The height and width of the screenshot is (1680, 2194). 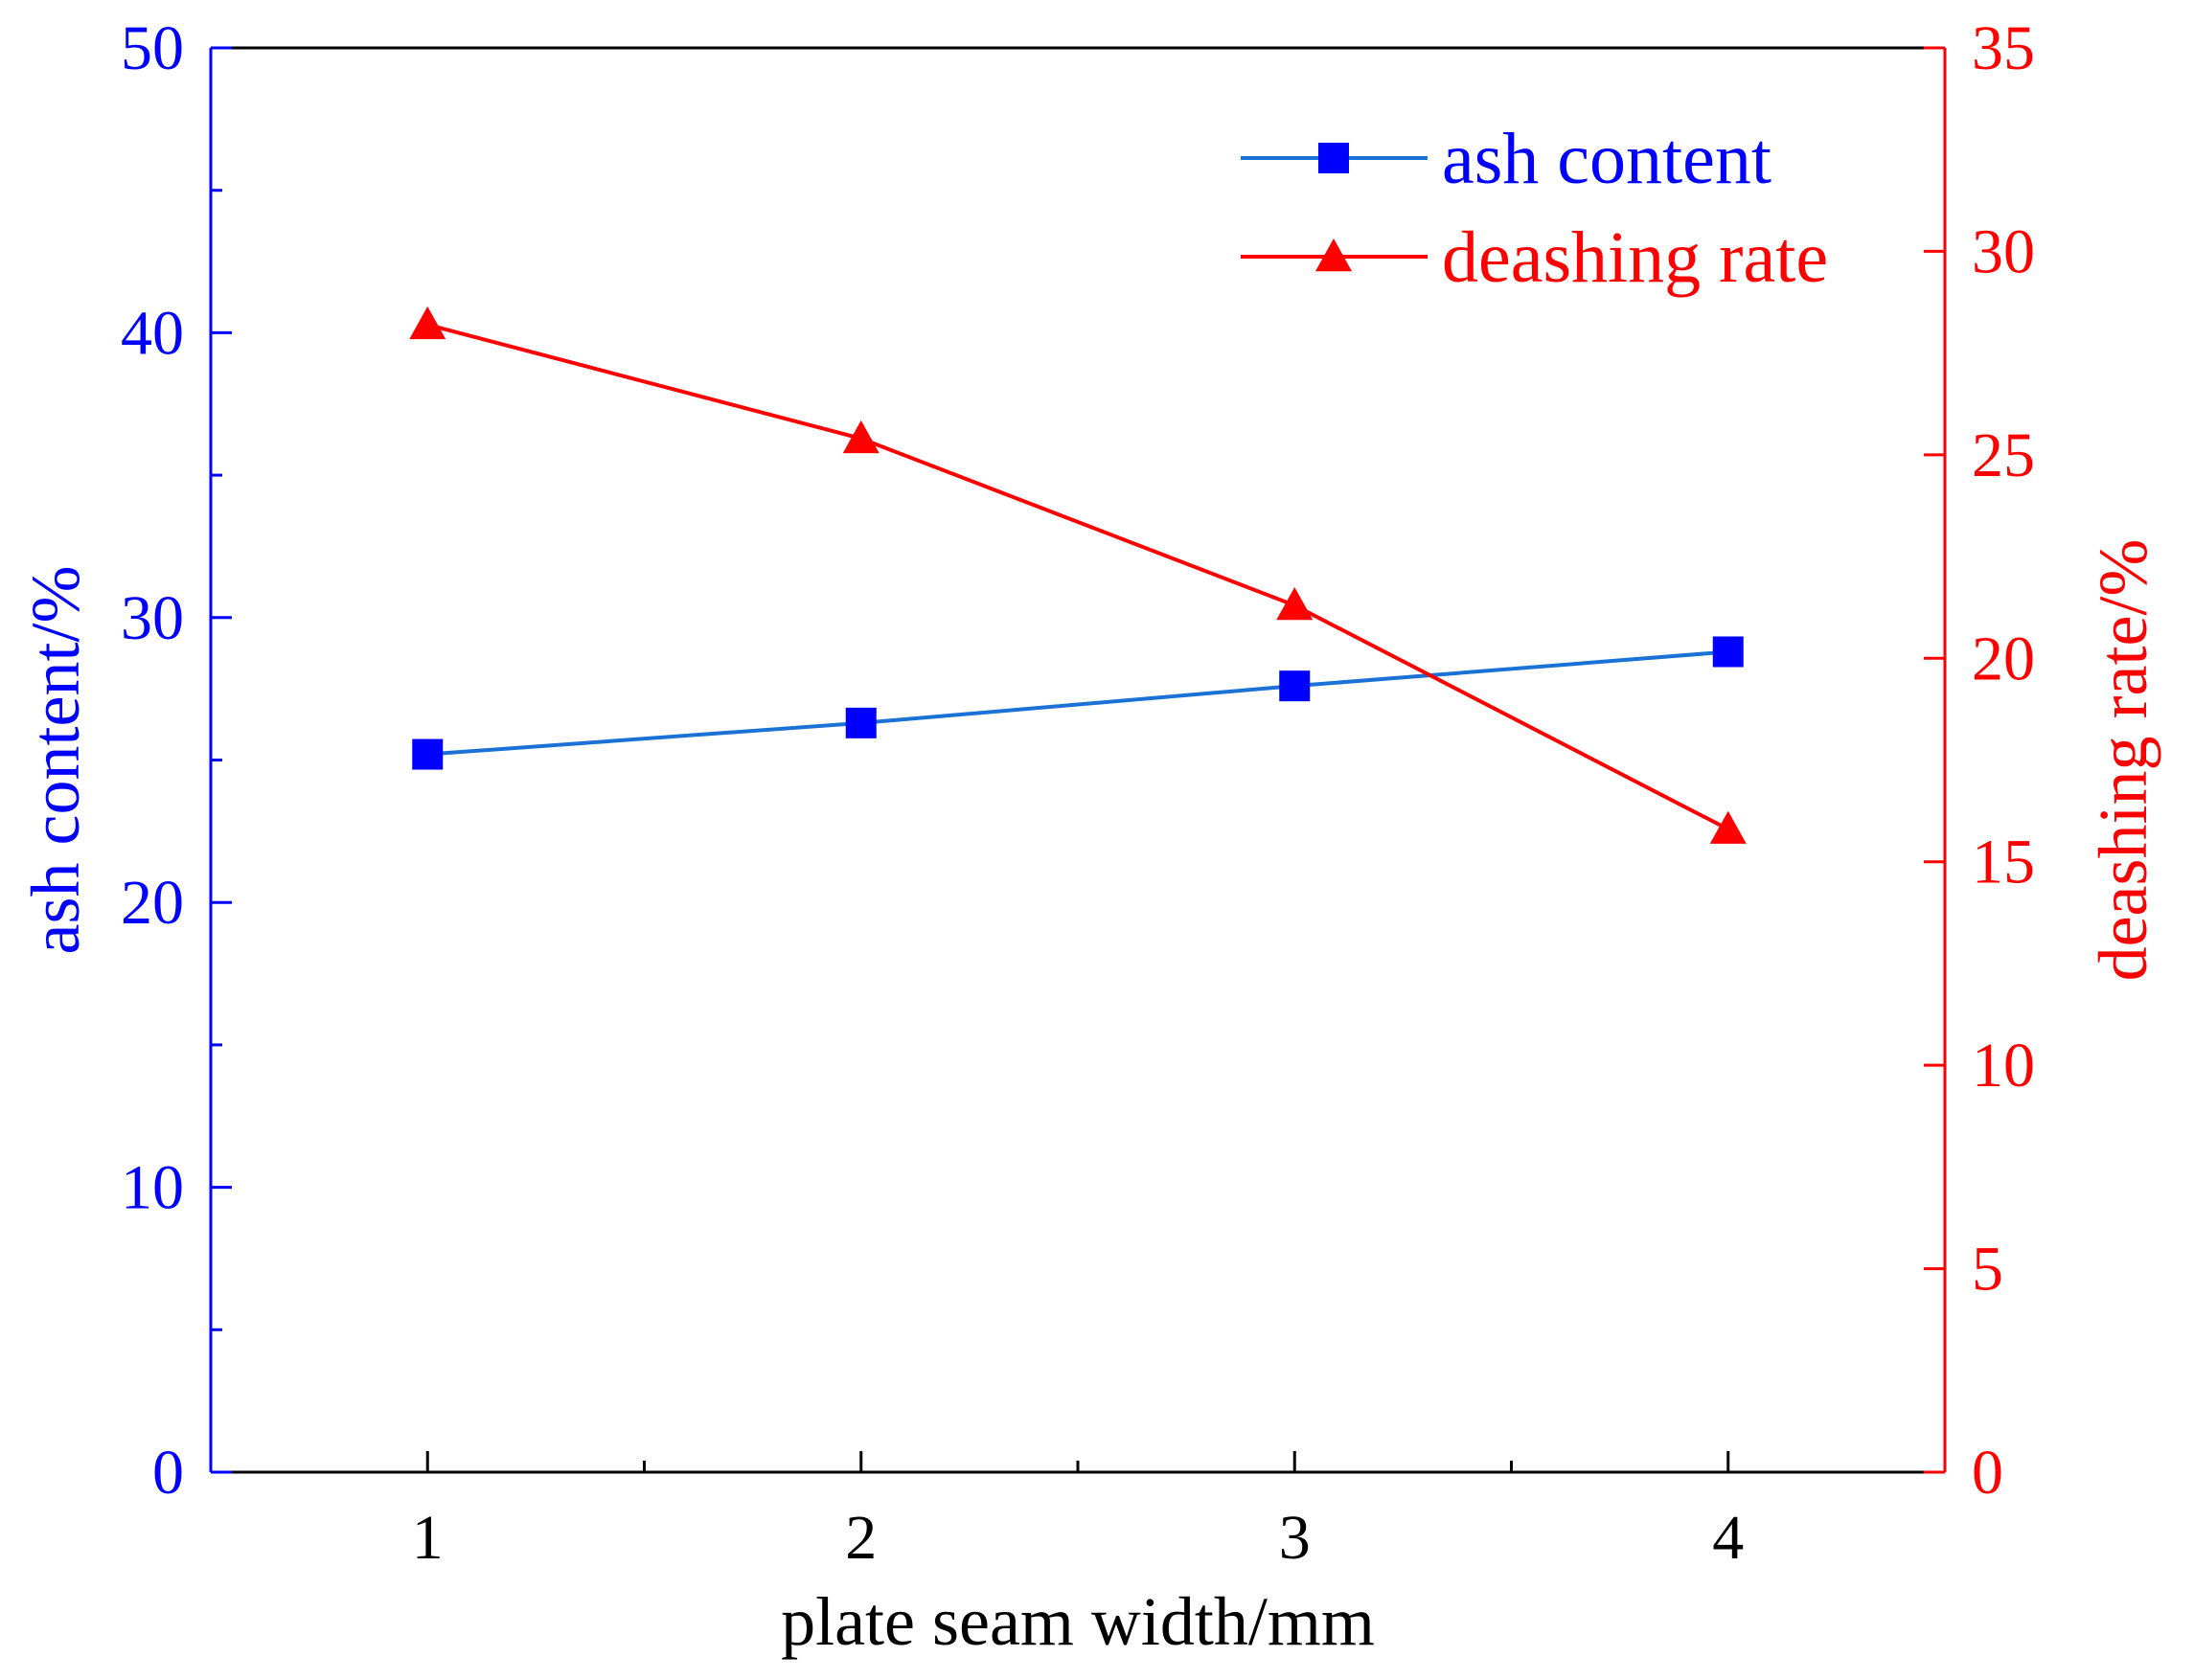 I want to click on y-left-tick-label: 0, so click(x=168, y=1473).